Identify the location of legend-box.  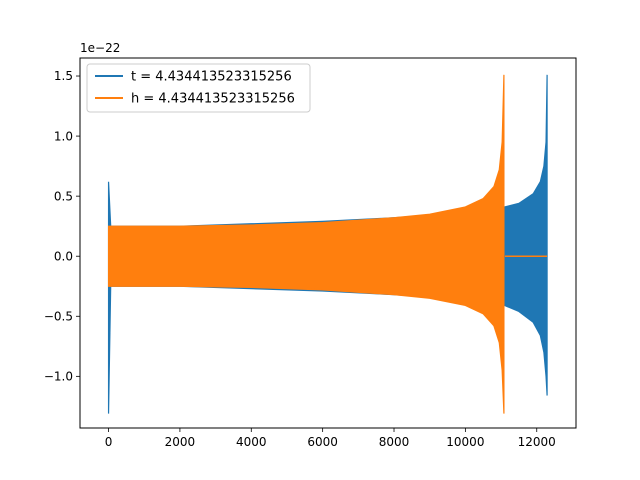
(198, 88).